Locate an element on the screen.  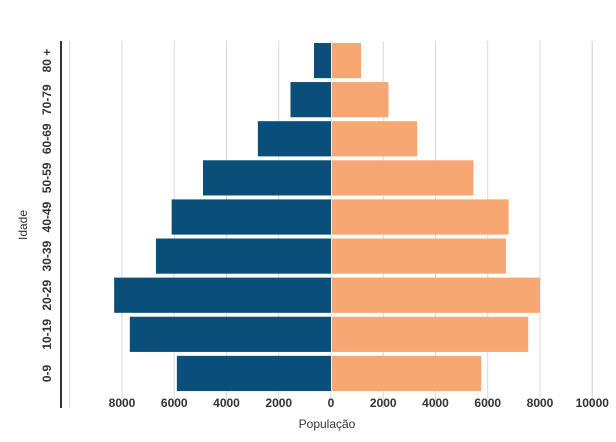
y-tick-label: 60-69 is located at coordinates (47, 138).